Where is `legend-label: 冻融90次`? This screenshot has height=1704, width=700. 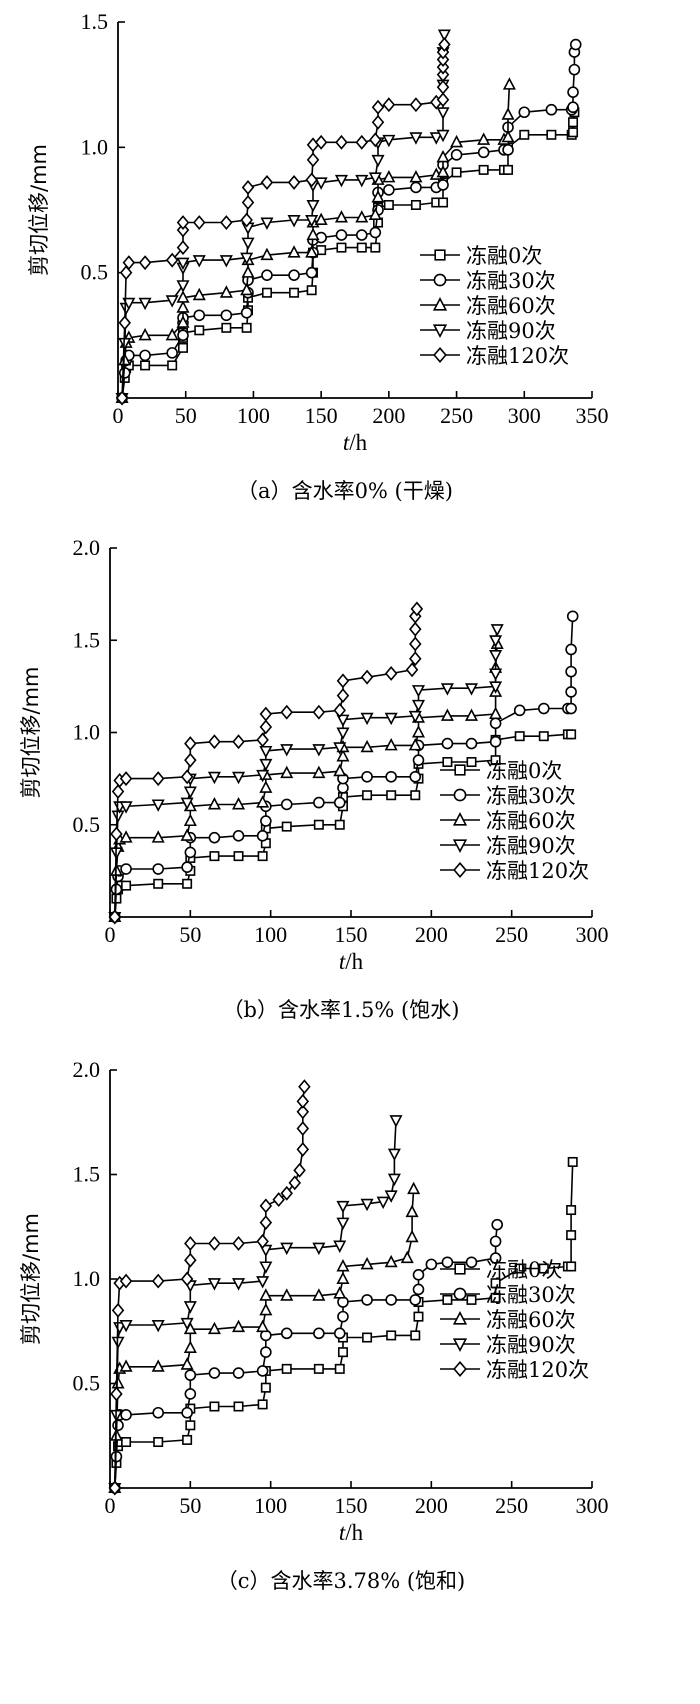 legend-label: 冻融90次 is located at coordinates (531, 1345).